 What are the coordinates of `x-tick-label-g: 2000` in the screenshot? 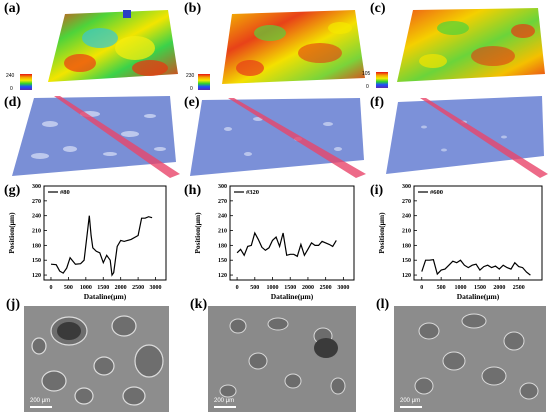 It's located at (121, 288).